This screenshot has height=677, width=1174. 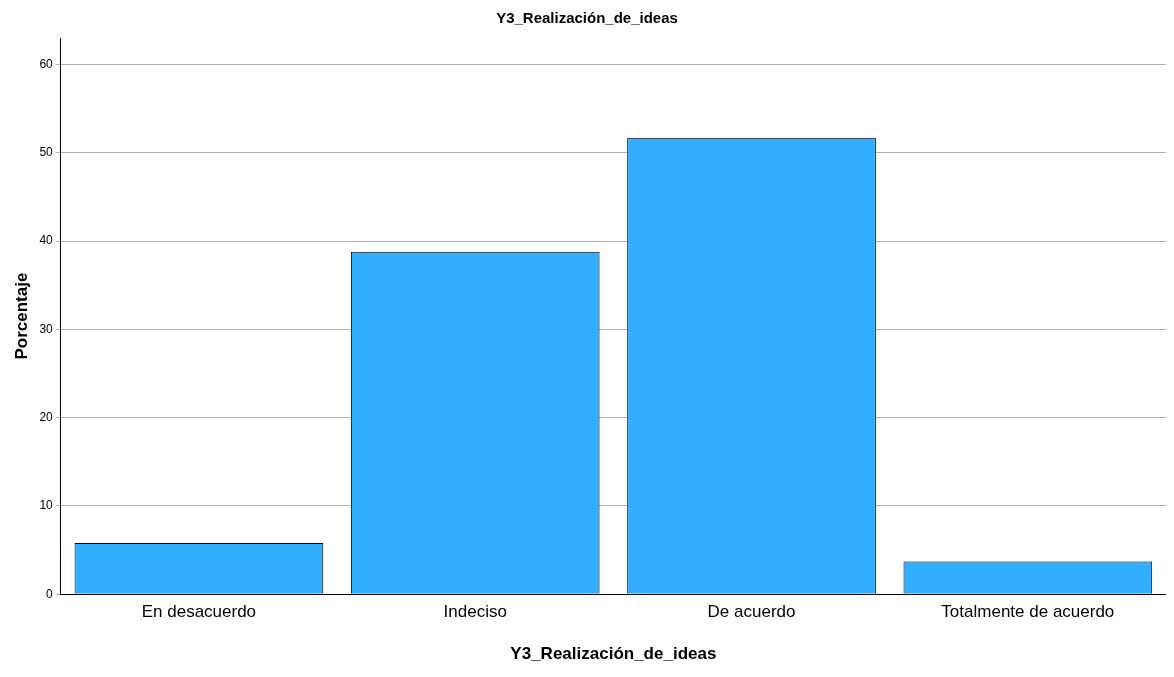 What do you see at coordinates (587, 18) in the screenshot?
I see `chart-title: Y3_Realización_de_ideas` at bounding box center [587, 18].